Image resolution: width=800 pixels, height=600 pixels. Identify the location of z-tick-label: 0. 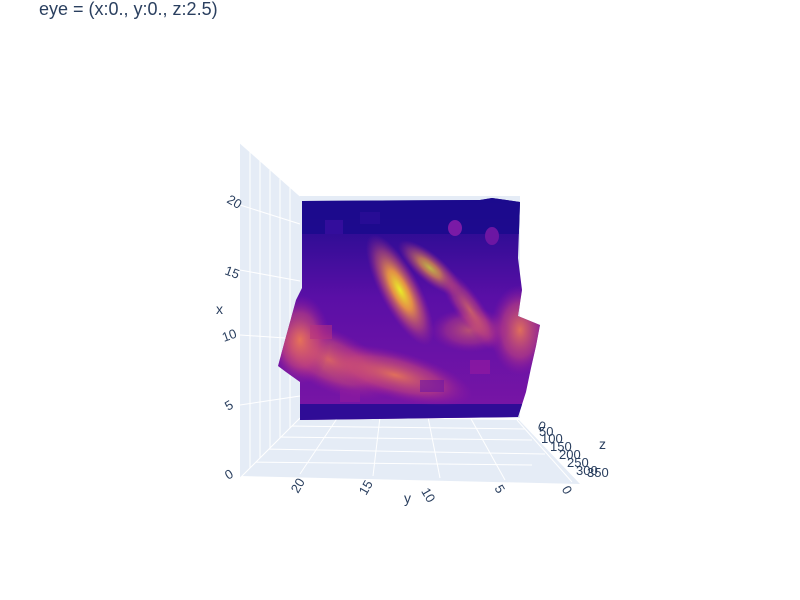
(542, 426).